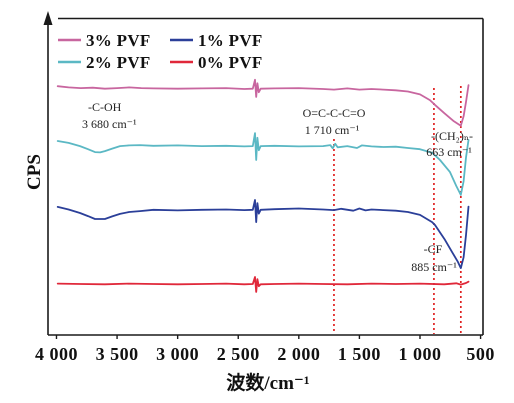 Image resolution: width=514 pixels, height=403 pixels. I want to click on legend: 3% PVF 1% PVF 2% PVF 0% PVF, so click(160, 51).